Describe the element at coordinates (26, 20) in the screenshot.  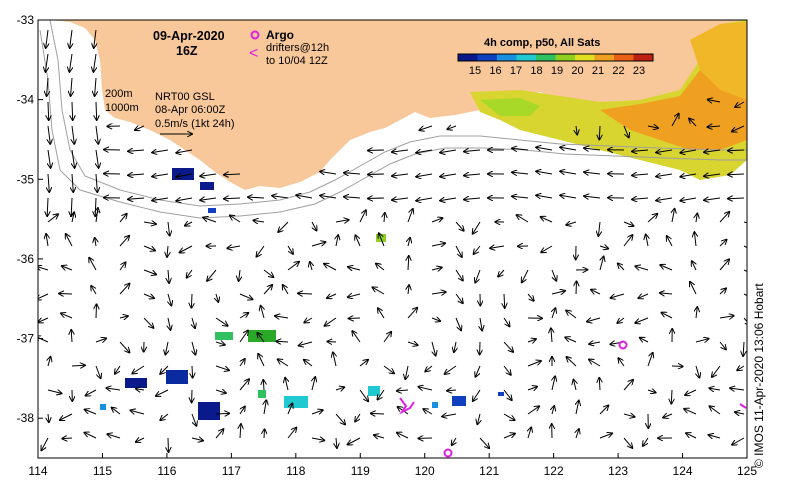
I see `y-tick-label: -33` at that location.